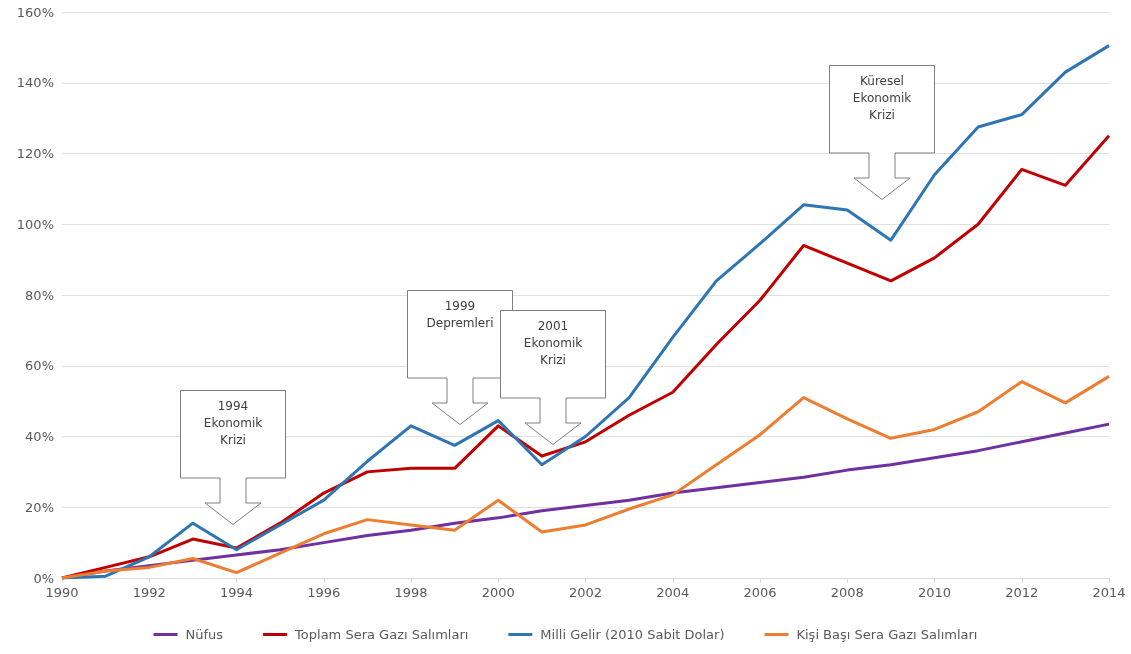 Image resolution: width=1131 pixels, height=654 pixels. What do you see at coordinates (204, 634) in the screenshot?
I see `legend-label: Nüfus` at bounding box center [204, 634].